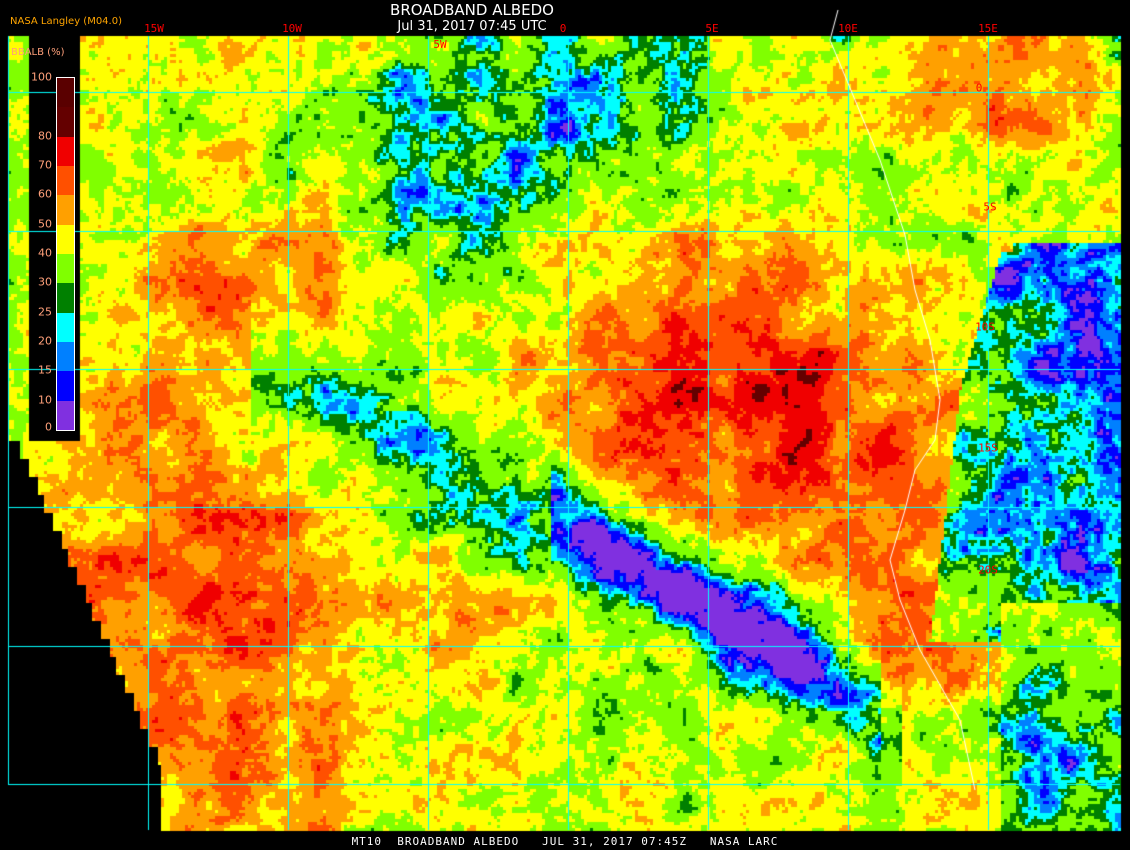 The height and width of the screenshot is (850, 1130). I want to click on lat-label-15s: 15S, so click(988, 448).